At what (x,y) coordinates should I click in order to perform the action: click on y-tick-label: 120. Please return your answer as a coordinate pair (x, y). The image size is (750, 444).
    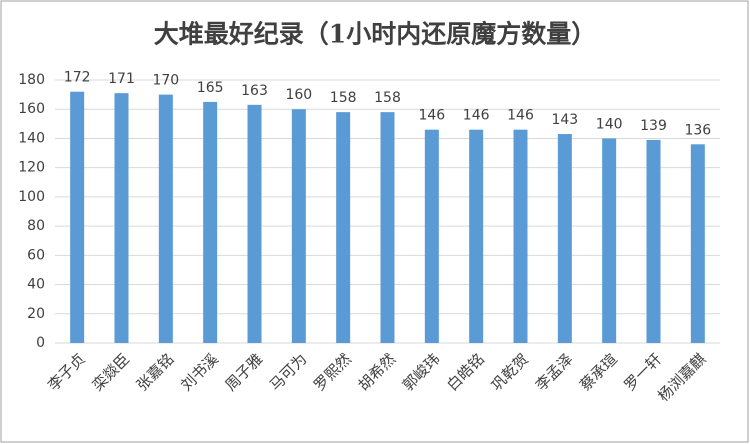
    Looking at the image, I should click on (31, 168).